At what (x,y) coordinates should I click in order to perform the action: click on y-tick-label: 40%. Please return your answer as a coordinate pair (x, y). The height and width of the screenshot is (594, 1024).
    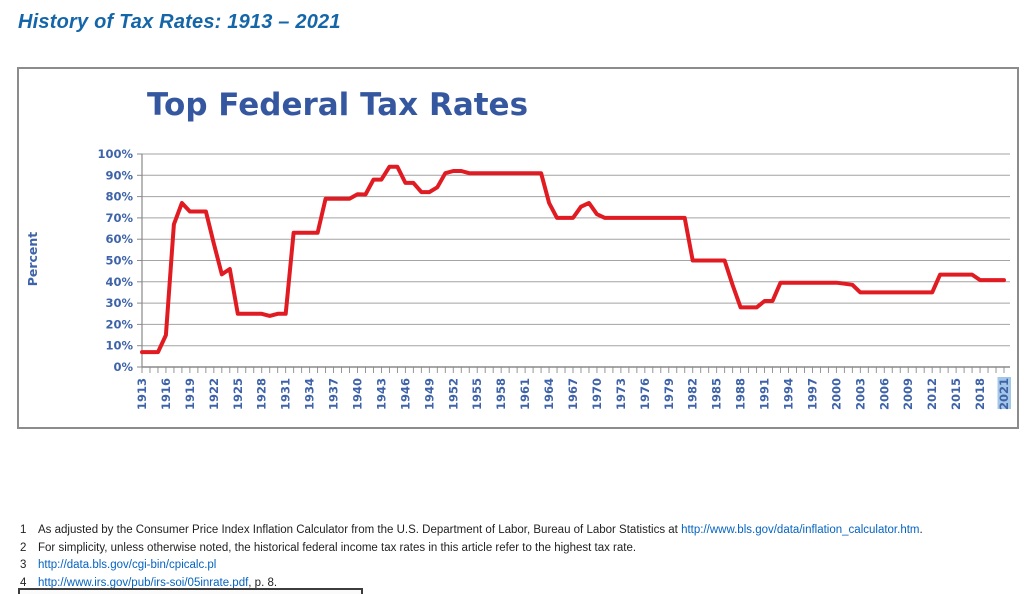
    Looking at the image, I should click on (119, 282).